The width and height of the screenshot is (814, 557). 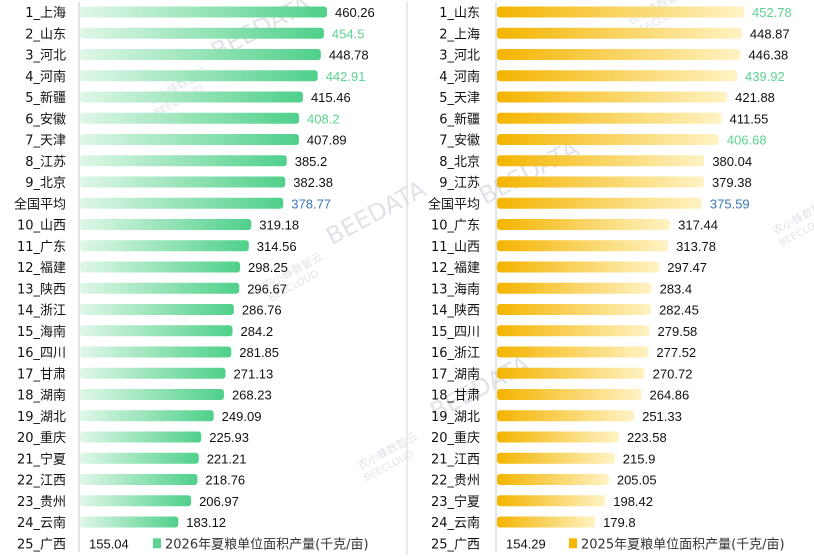 What do you see at coordinates (242, 416) in the screenshot?
I see `value-label: 249.09` at bounding box center [242, 416].